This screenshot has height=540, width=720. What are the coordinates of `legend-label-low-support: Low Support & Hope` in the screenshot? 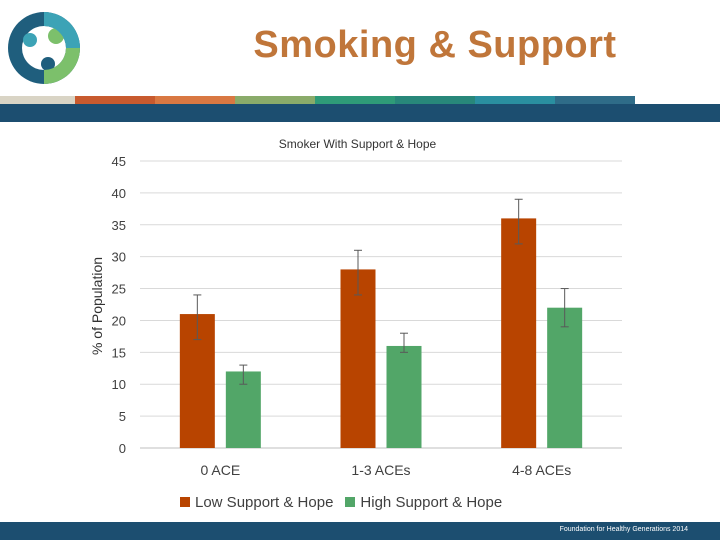 It's located at (264, 502).